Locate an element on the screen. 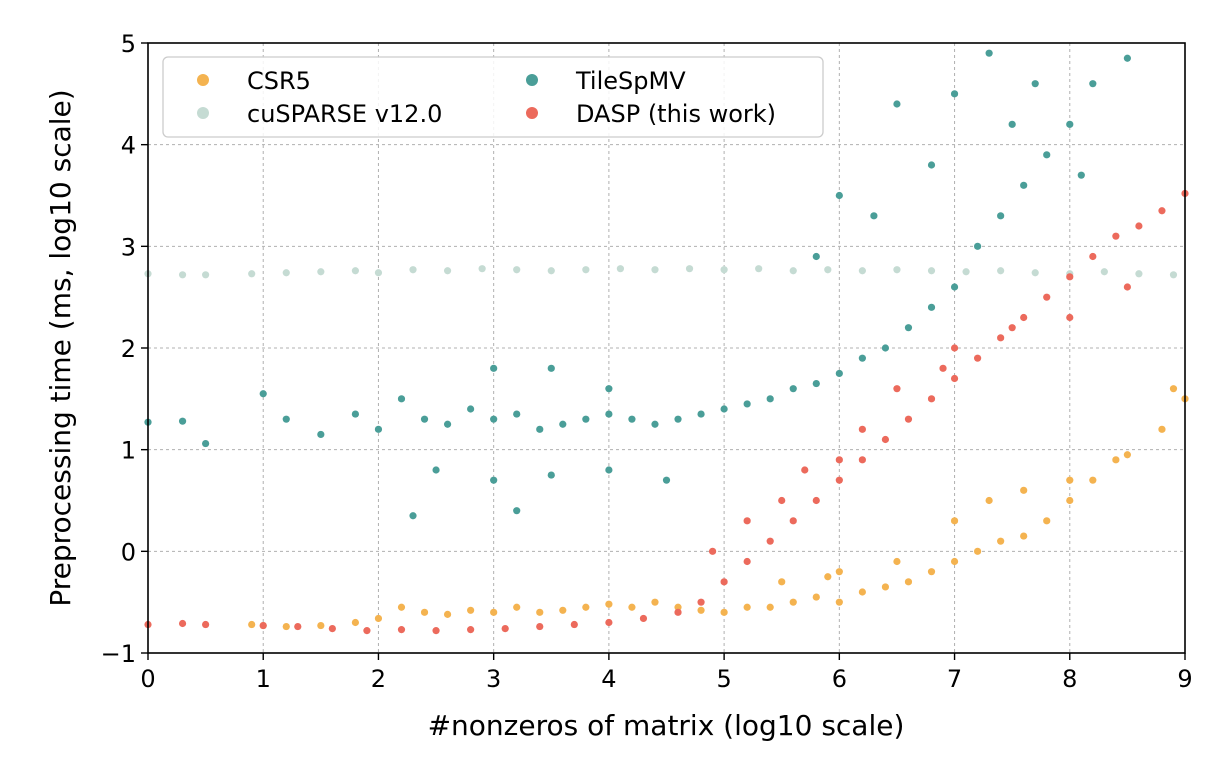 The image size is (1230, 780). y-tick-label: 2 is located at coordinates (128, 349).